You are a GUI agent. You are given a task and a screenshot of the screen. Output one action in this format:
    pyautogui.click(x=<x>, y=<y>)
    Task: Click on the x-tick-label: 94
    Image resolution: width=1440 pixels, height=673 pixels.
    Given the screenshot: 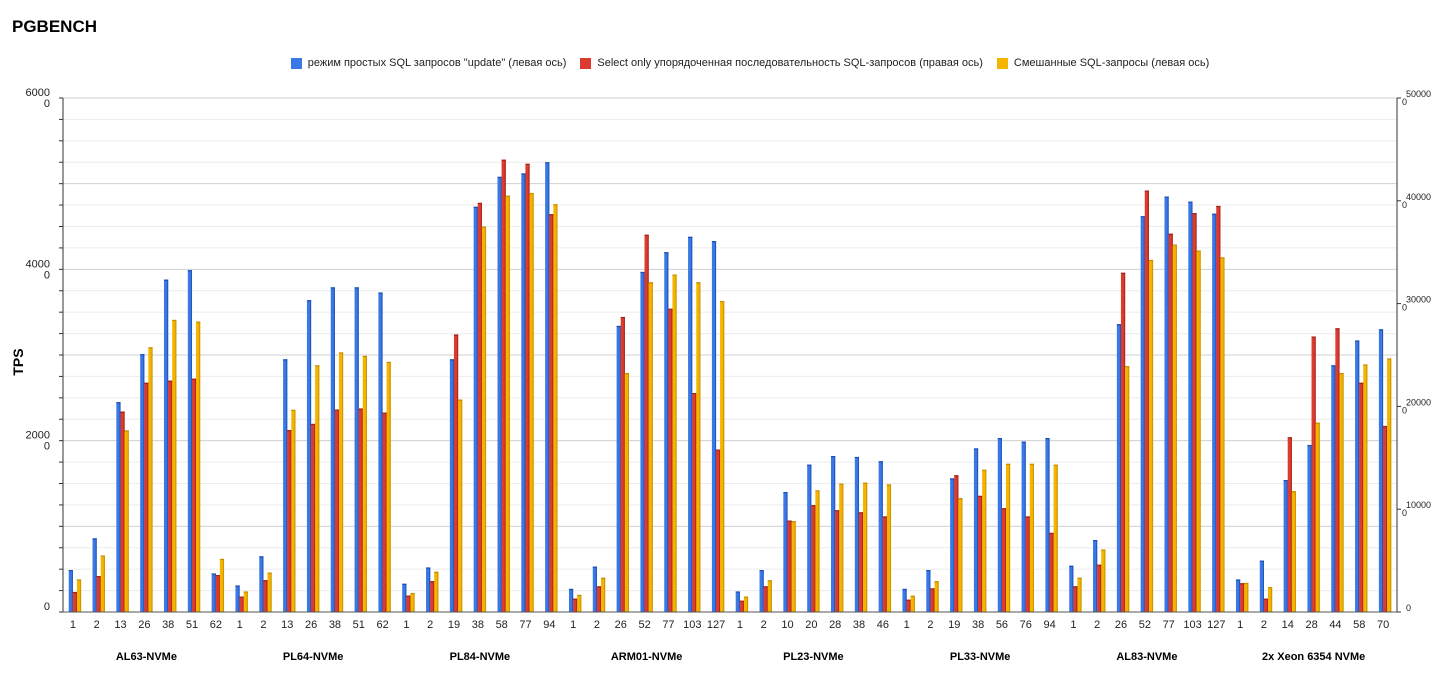 What is the action you would take?
    pyautogui.click(x=549, y=625)
    